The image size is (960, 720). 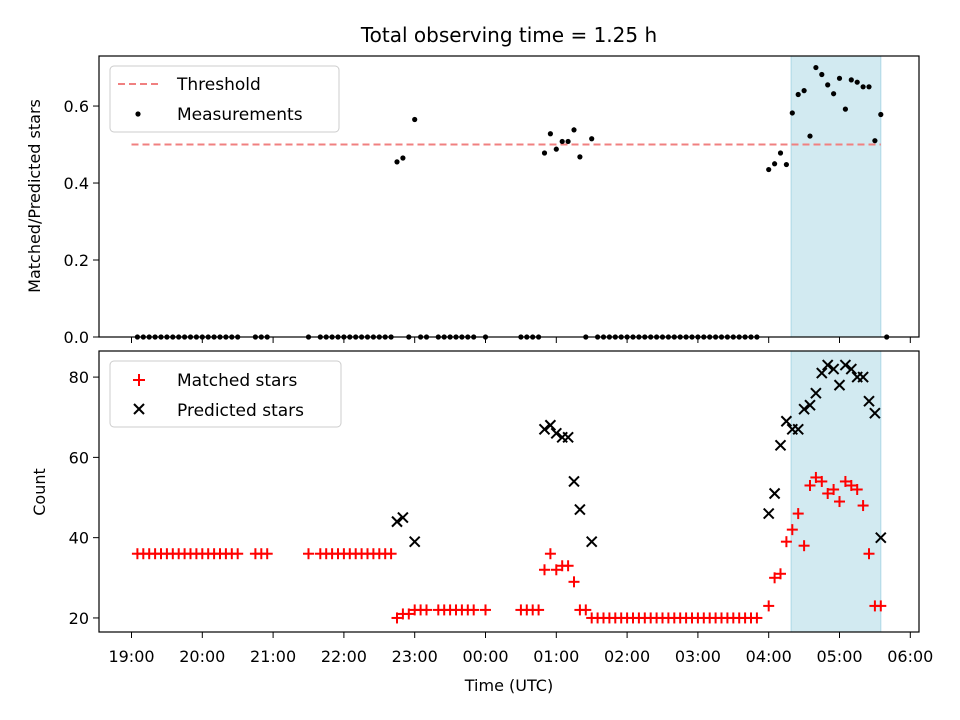 I want to click on ratio-y-tick-label: 0.0, so click(x=76, y=337).